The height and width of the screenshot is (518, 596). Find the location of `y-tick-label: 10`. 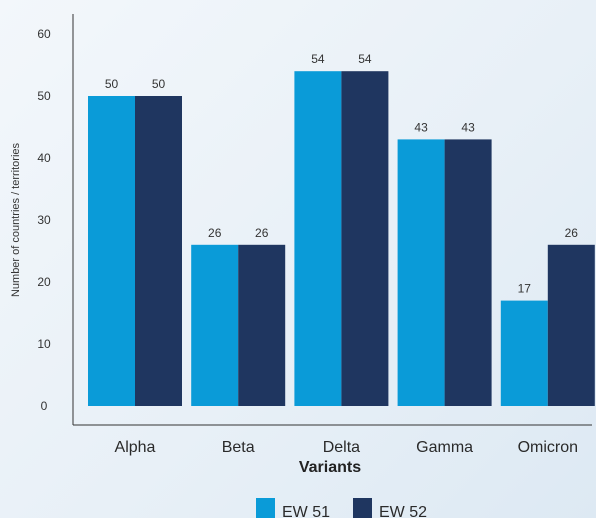

y-tick-label: 10 is located at coordinates (44, 344).